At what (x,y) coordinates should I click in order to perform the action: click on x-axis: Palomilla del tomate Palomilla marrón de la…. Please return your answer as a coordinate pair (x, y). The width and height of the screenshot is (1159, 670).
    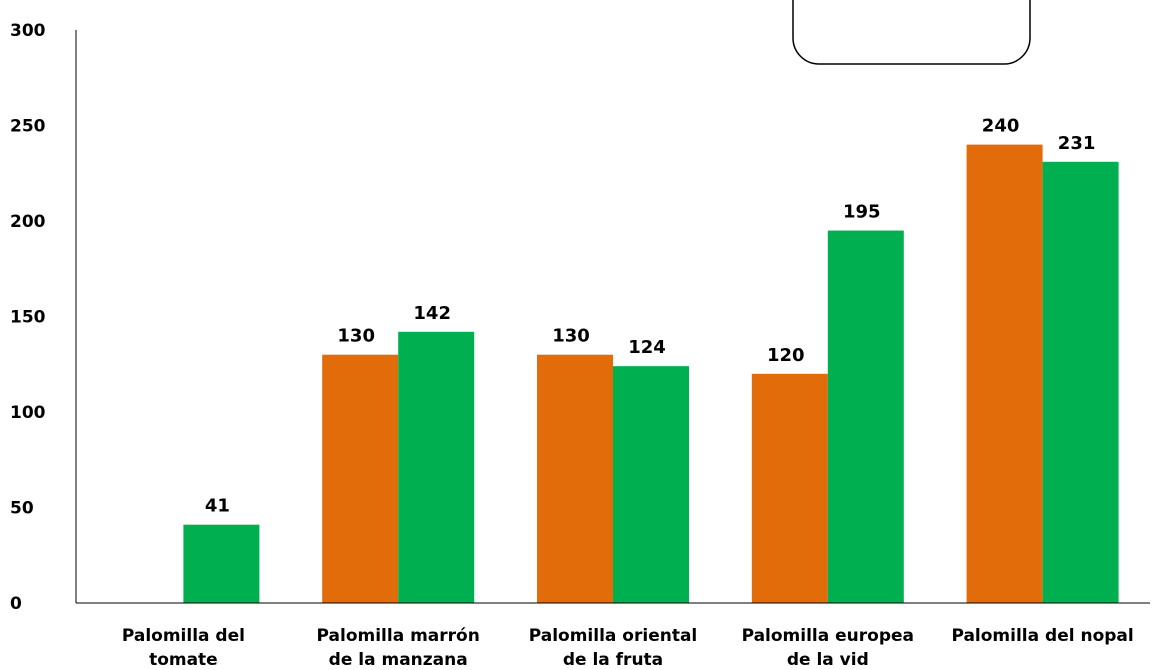
    Looking at the image, I should click on (613, 636).